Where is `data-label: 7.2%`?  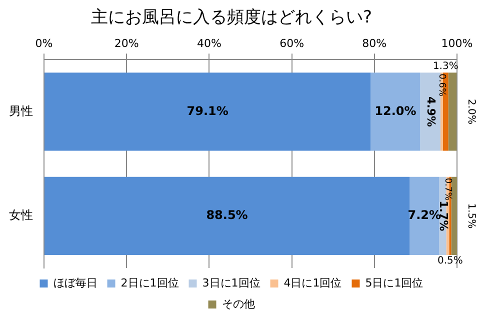 data-label: 7.2% is located at coordinates (425, 215).